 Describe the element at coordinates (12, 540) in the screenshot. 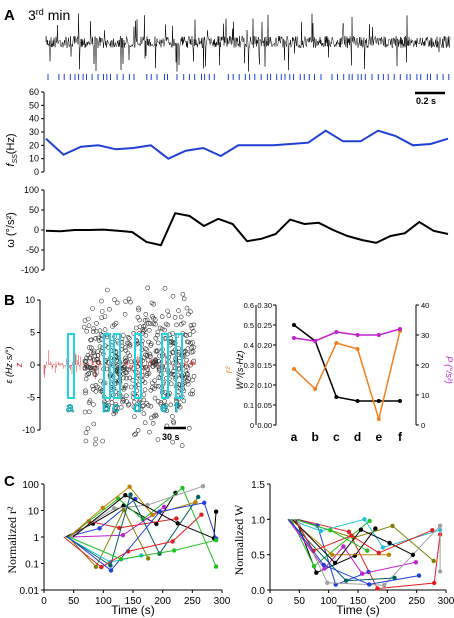

I see `c-left-ylabel-text: Normalized r²` at that location.